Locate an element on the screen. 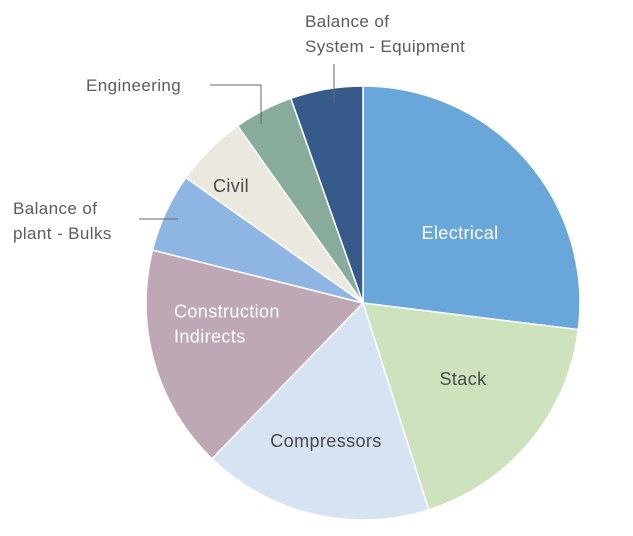 The height and width of the screenshot is (536, 633). slice-label-construction-indirects: Construction Indirects is located at coordinates (227, 324).